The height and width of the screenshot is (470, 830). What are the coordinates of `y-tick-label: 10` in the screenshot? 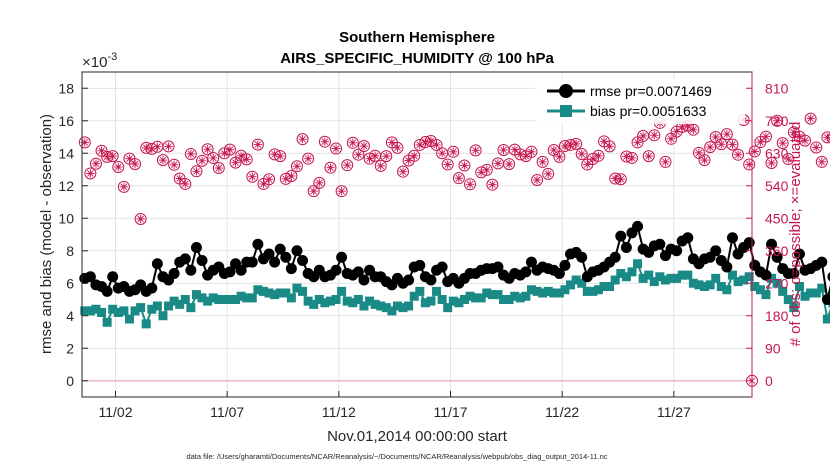 It's located at (66, 218).